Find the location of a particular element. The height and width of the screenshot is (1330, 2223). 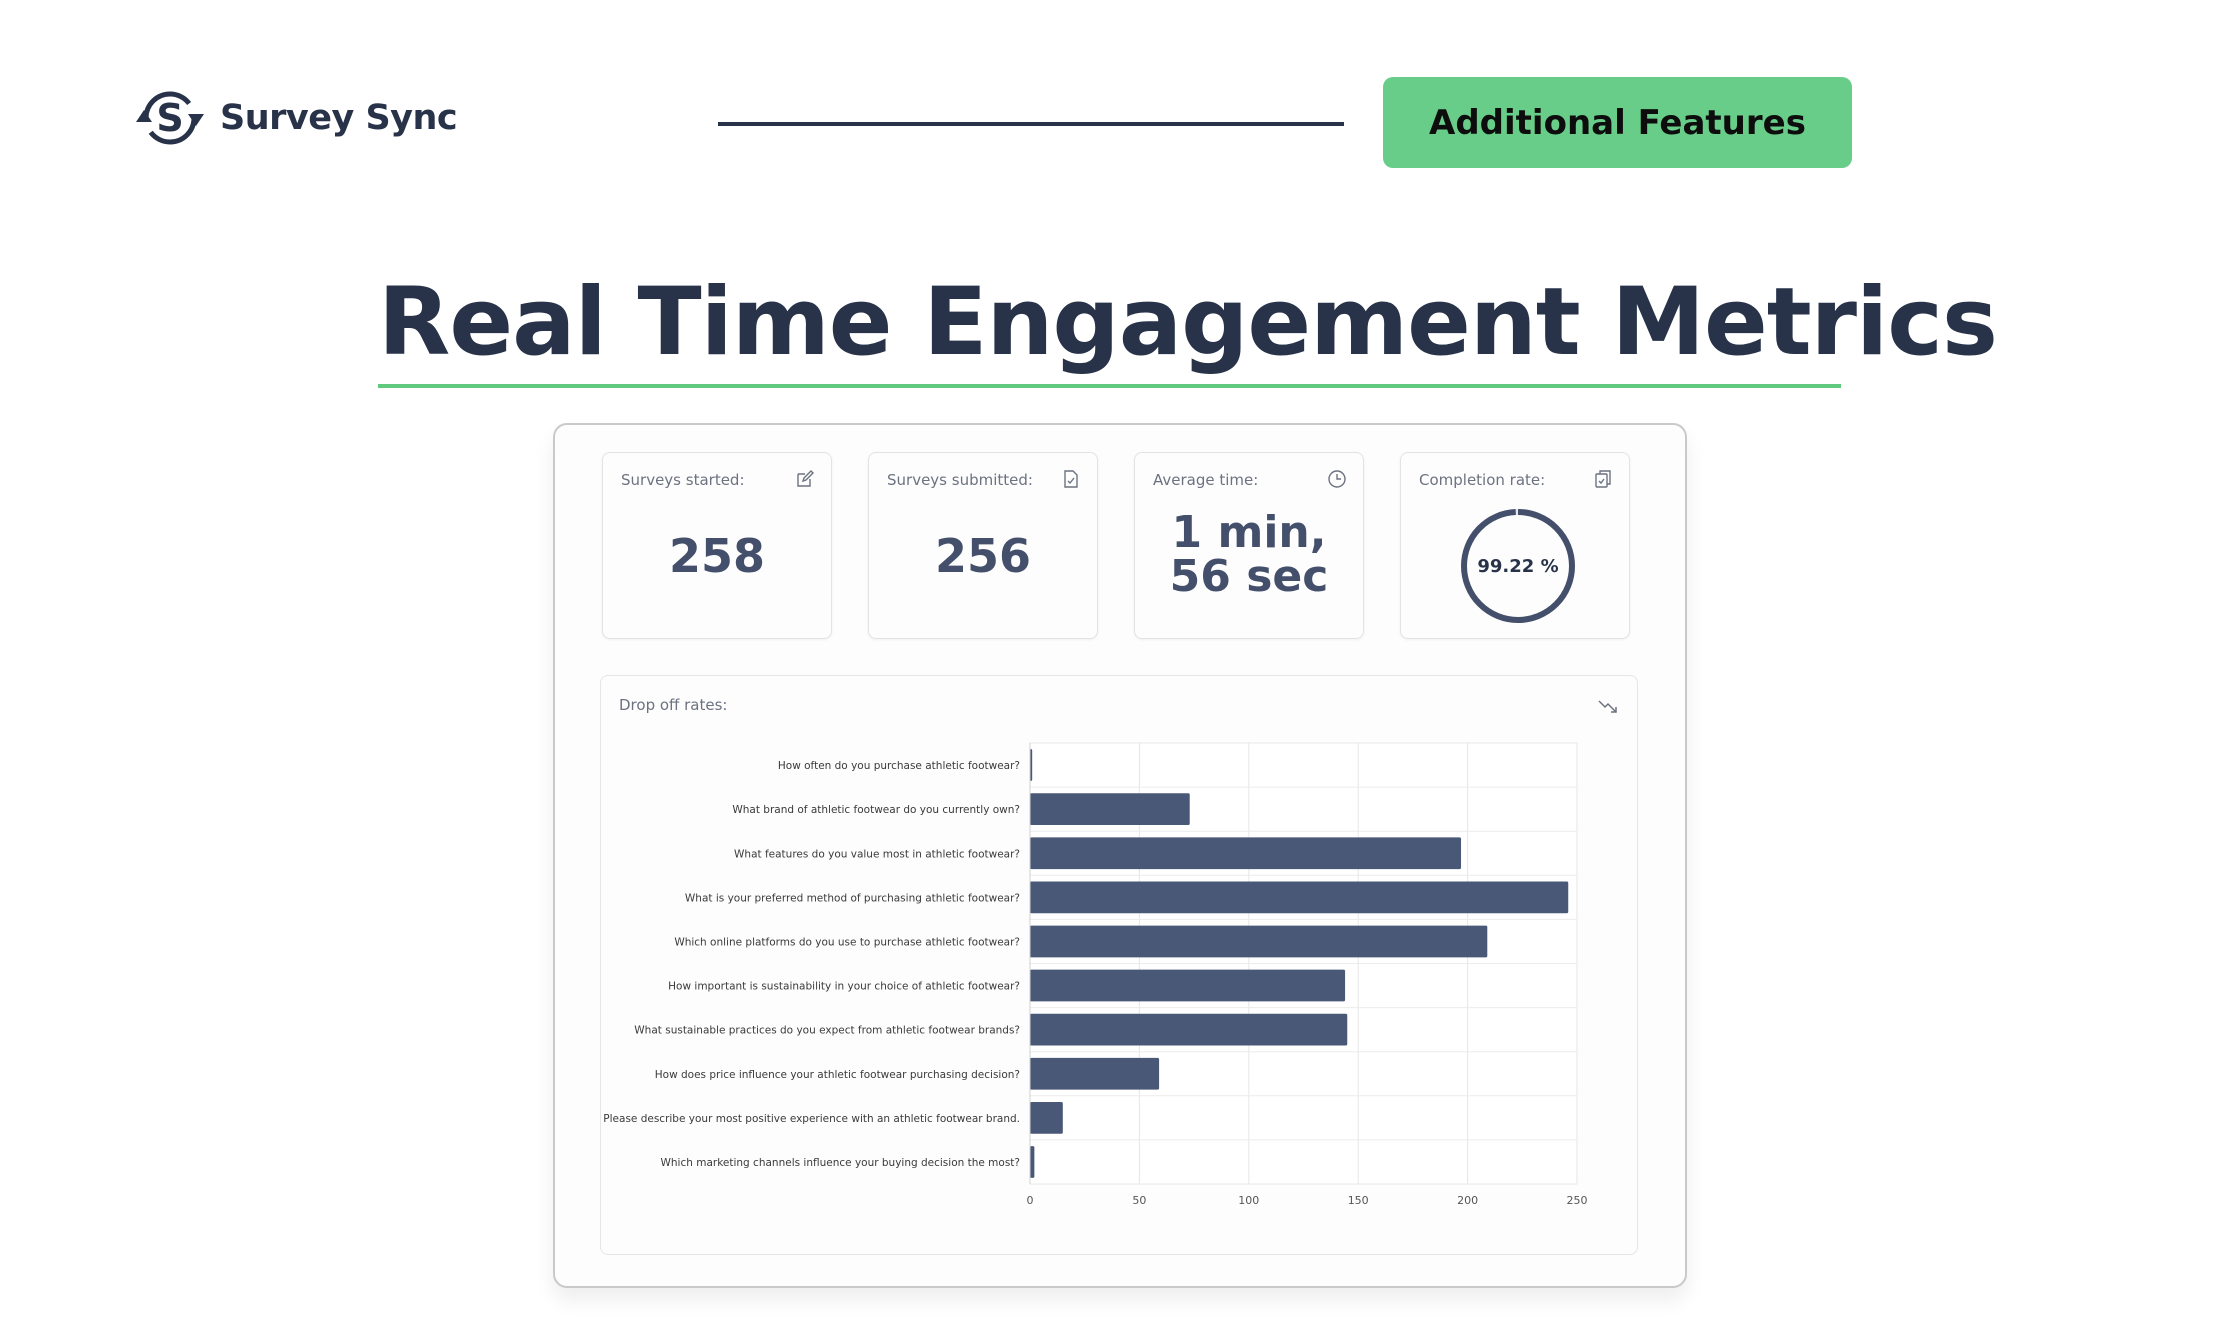

metric-label: Completion rate: is located at coordinates (1482, 480).